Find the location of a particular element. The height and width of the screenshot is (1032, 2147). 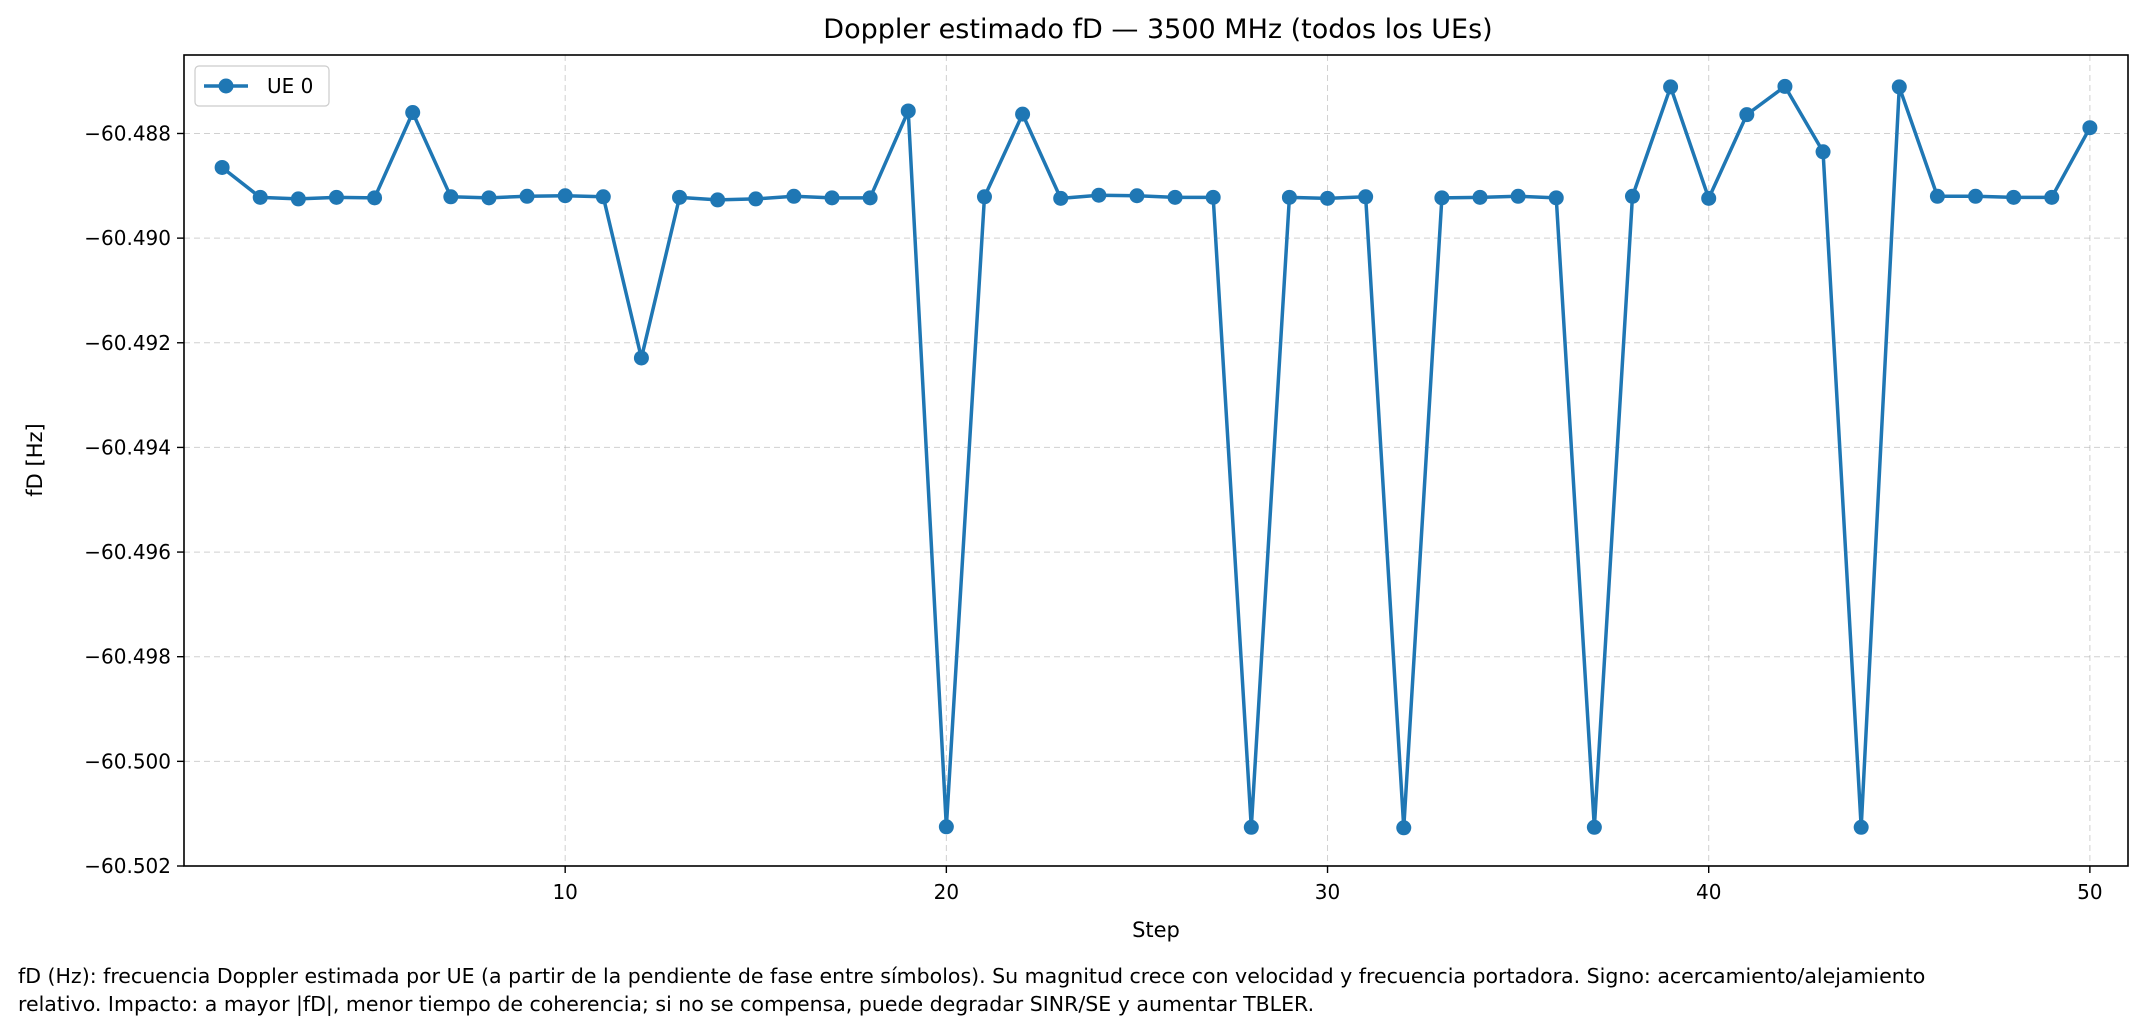

x-tick-label: 50 is located at coordinates (2089, 892).